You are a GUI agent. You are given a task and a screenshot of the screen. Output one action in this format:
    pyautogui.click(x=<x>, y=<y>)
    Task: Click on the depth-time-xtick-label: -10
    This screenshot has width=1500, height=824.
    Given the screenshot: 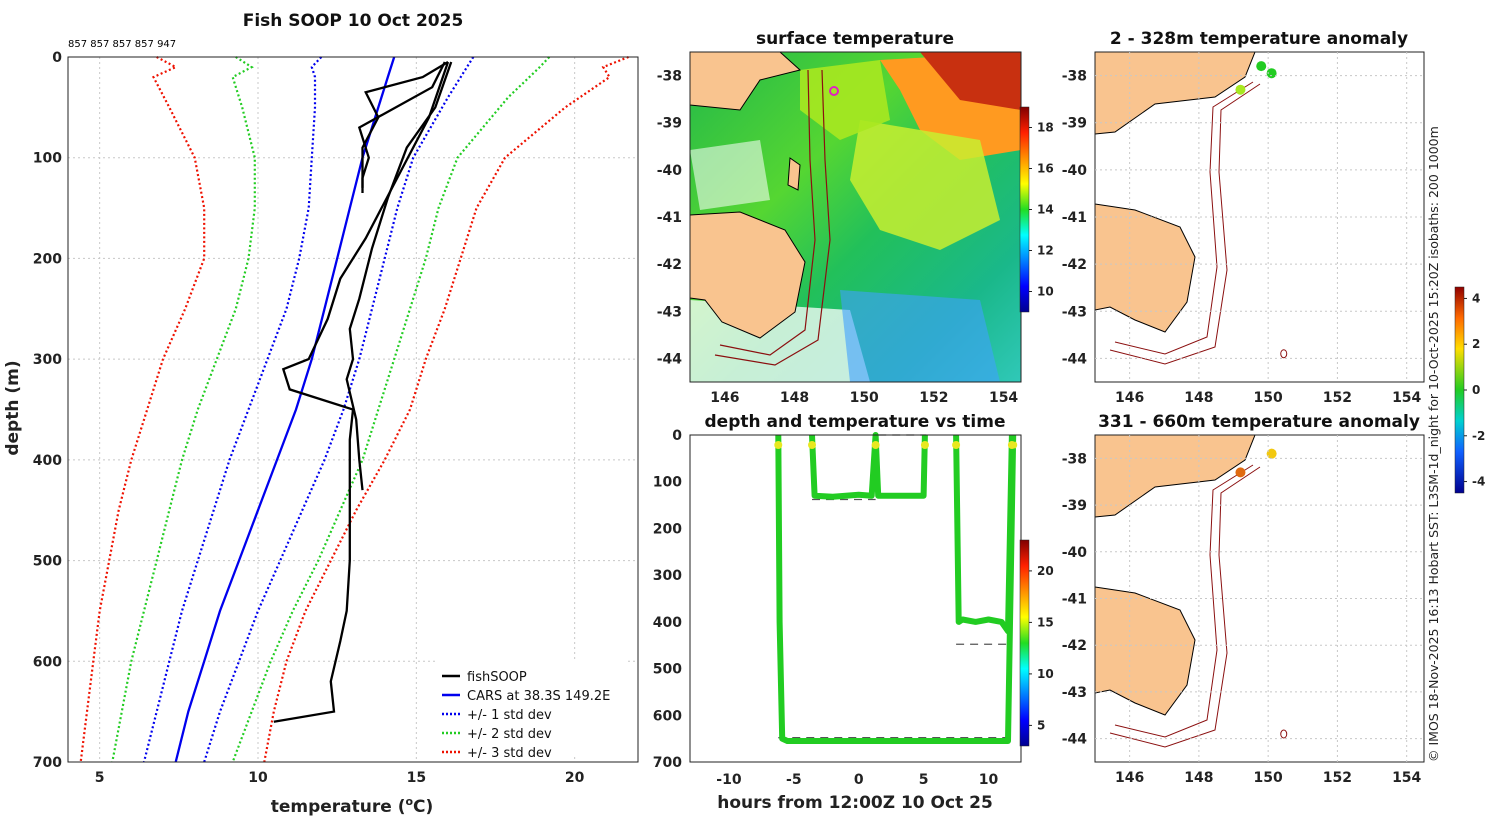 What is the action you would take?
    pyautogui.click(x=729, y=780)
    